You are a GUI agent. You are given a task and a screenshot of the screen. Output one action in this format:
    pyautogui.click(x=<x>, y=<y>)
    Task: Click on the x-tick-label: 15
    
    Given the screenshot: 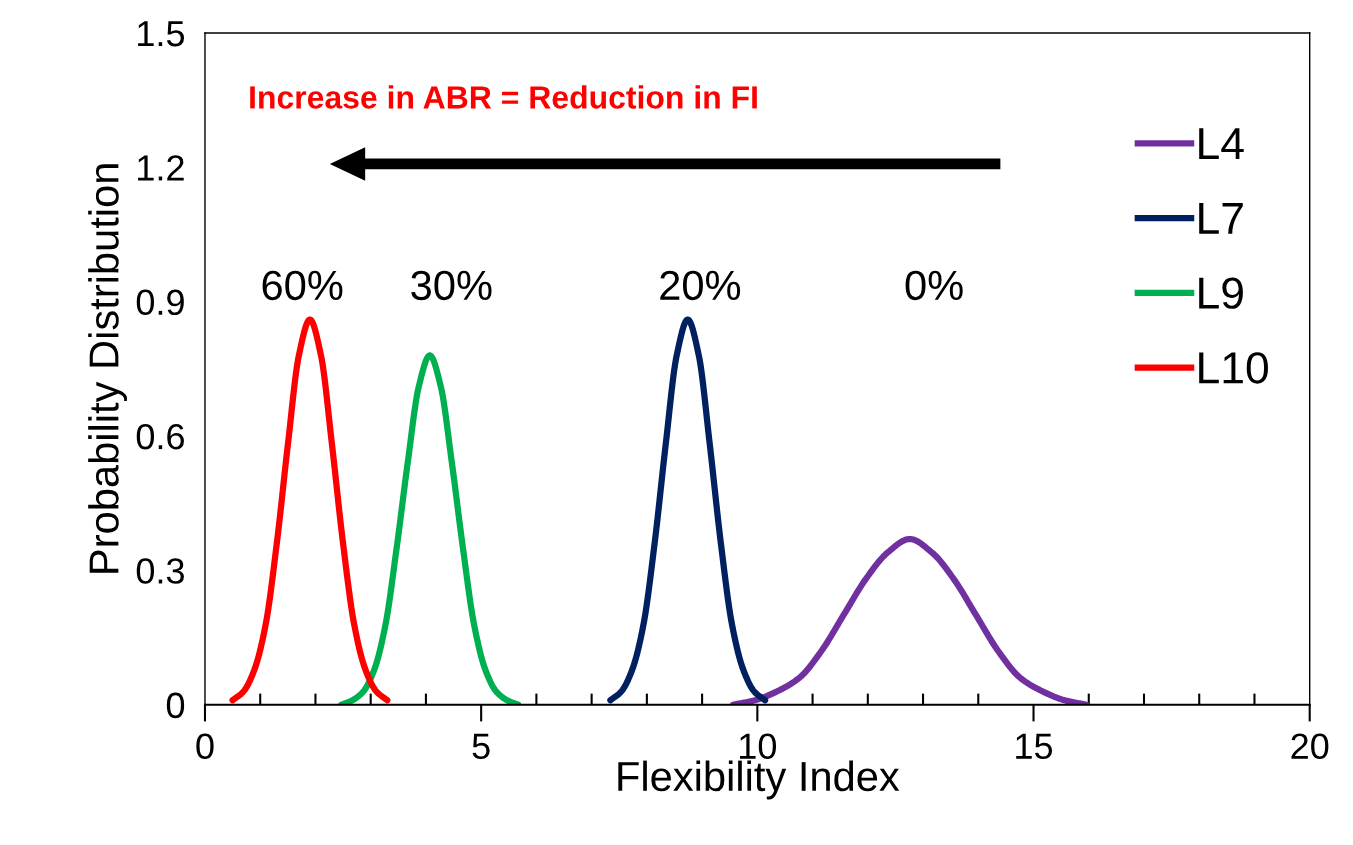 What is the action you would take?
    pyautogui.click(x=1034, y=746)
    